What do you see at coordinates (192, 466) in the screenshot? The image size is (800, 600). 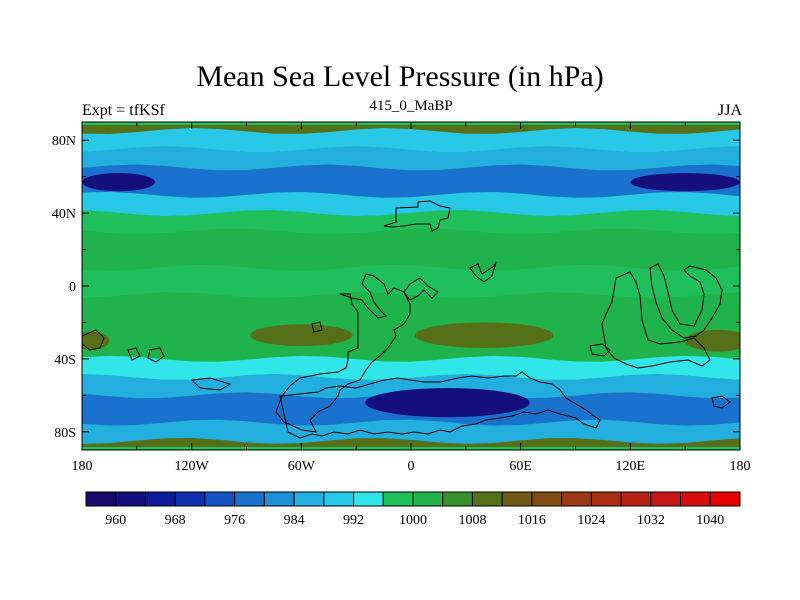 I see `x-tick-label: 120W` at bounding box center [192, 466].